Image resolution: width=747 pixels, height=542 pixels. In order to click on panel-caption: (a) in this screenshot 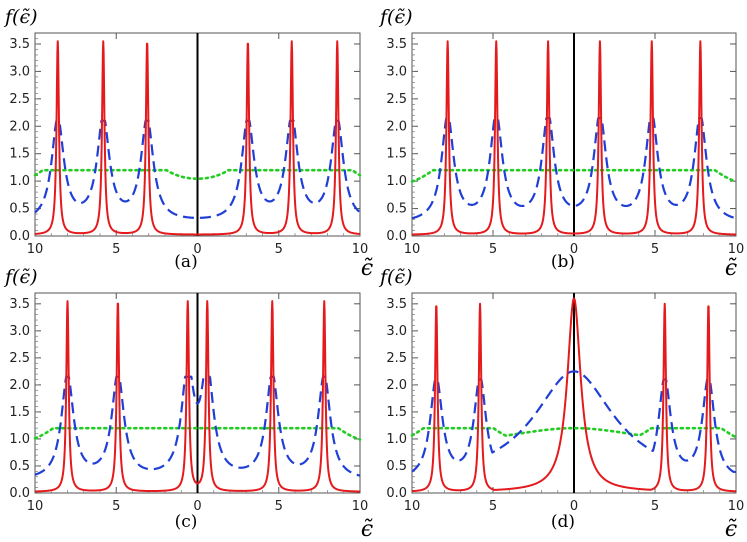, I will do `click(185, 262)`.